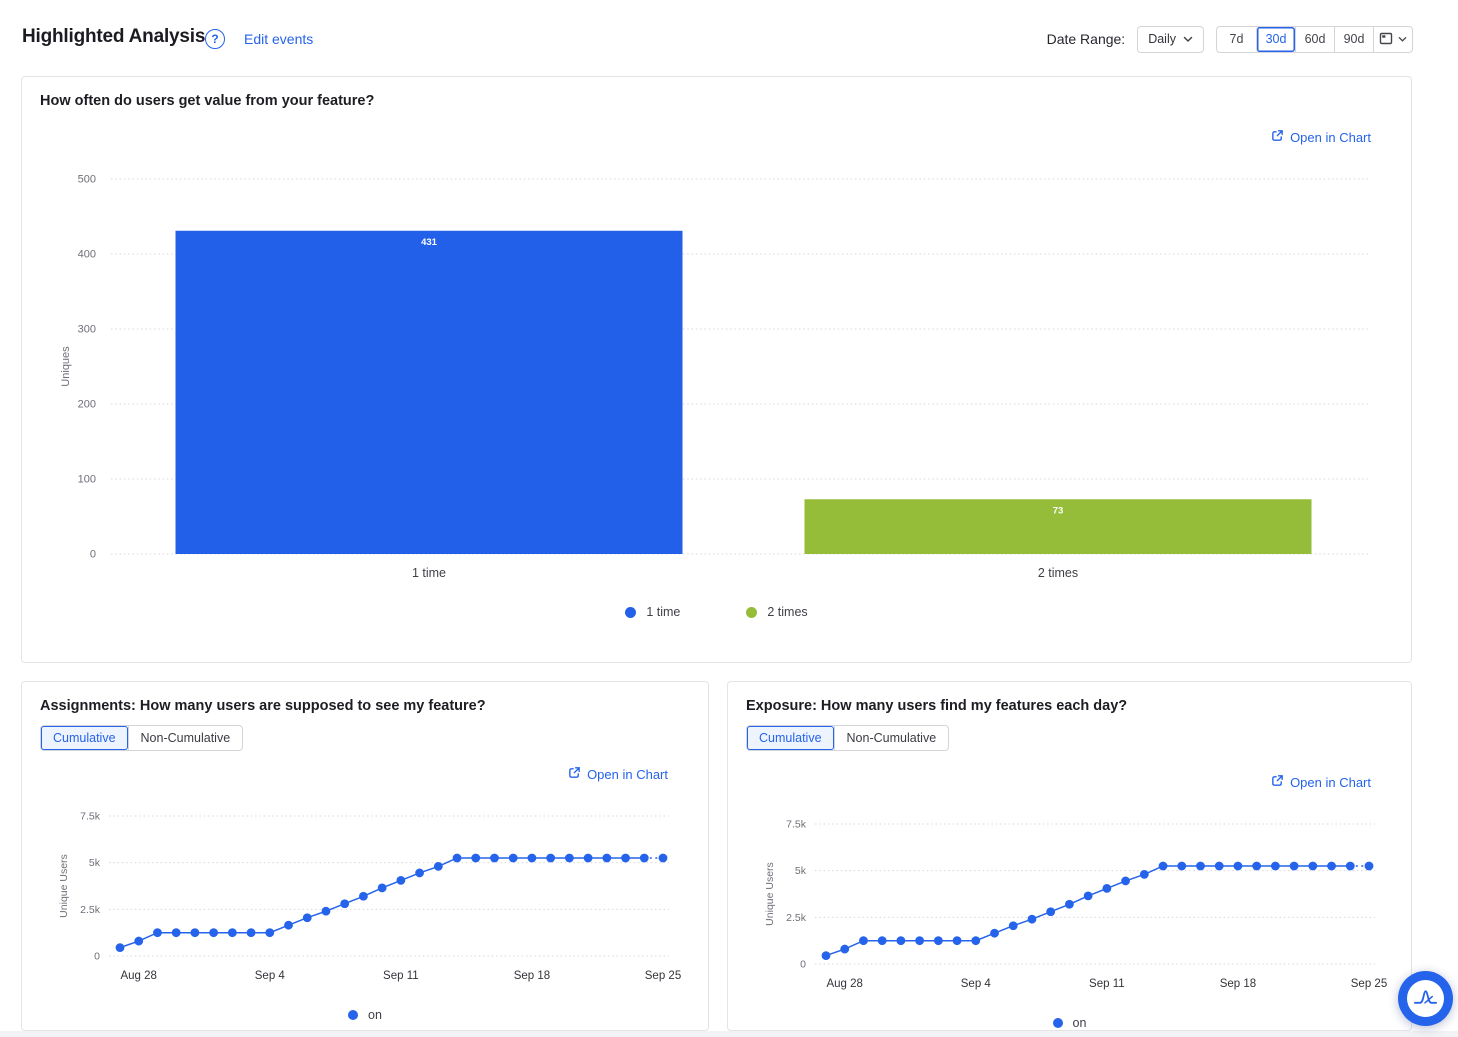  Describe the element at coordinates (87, 255) in the screenshot. I see `svg-text: 400` at that location.